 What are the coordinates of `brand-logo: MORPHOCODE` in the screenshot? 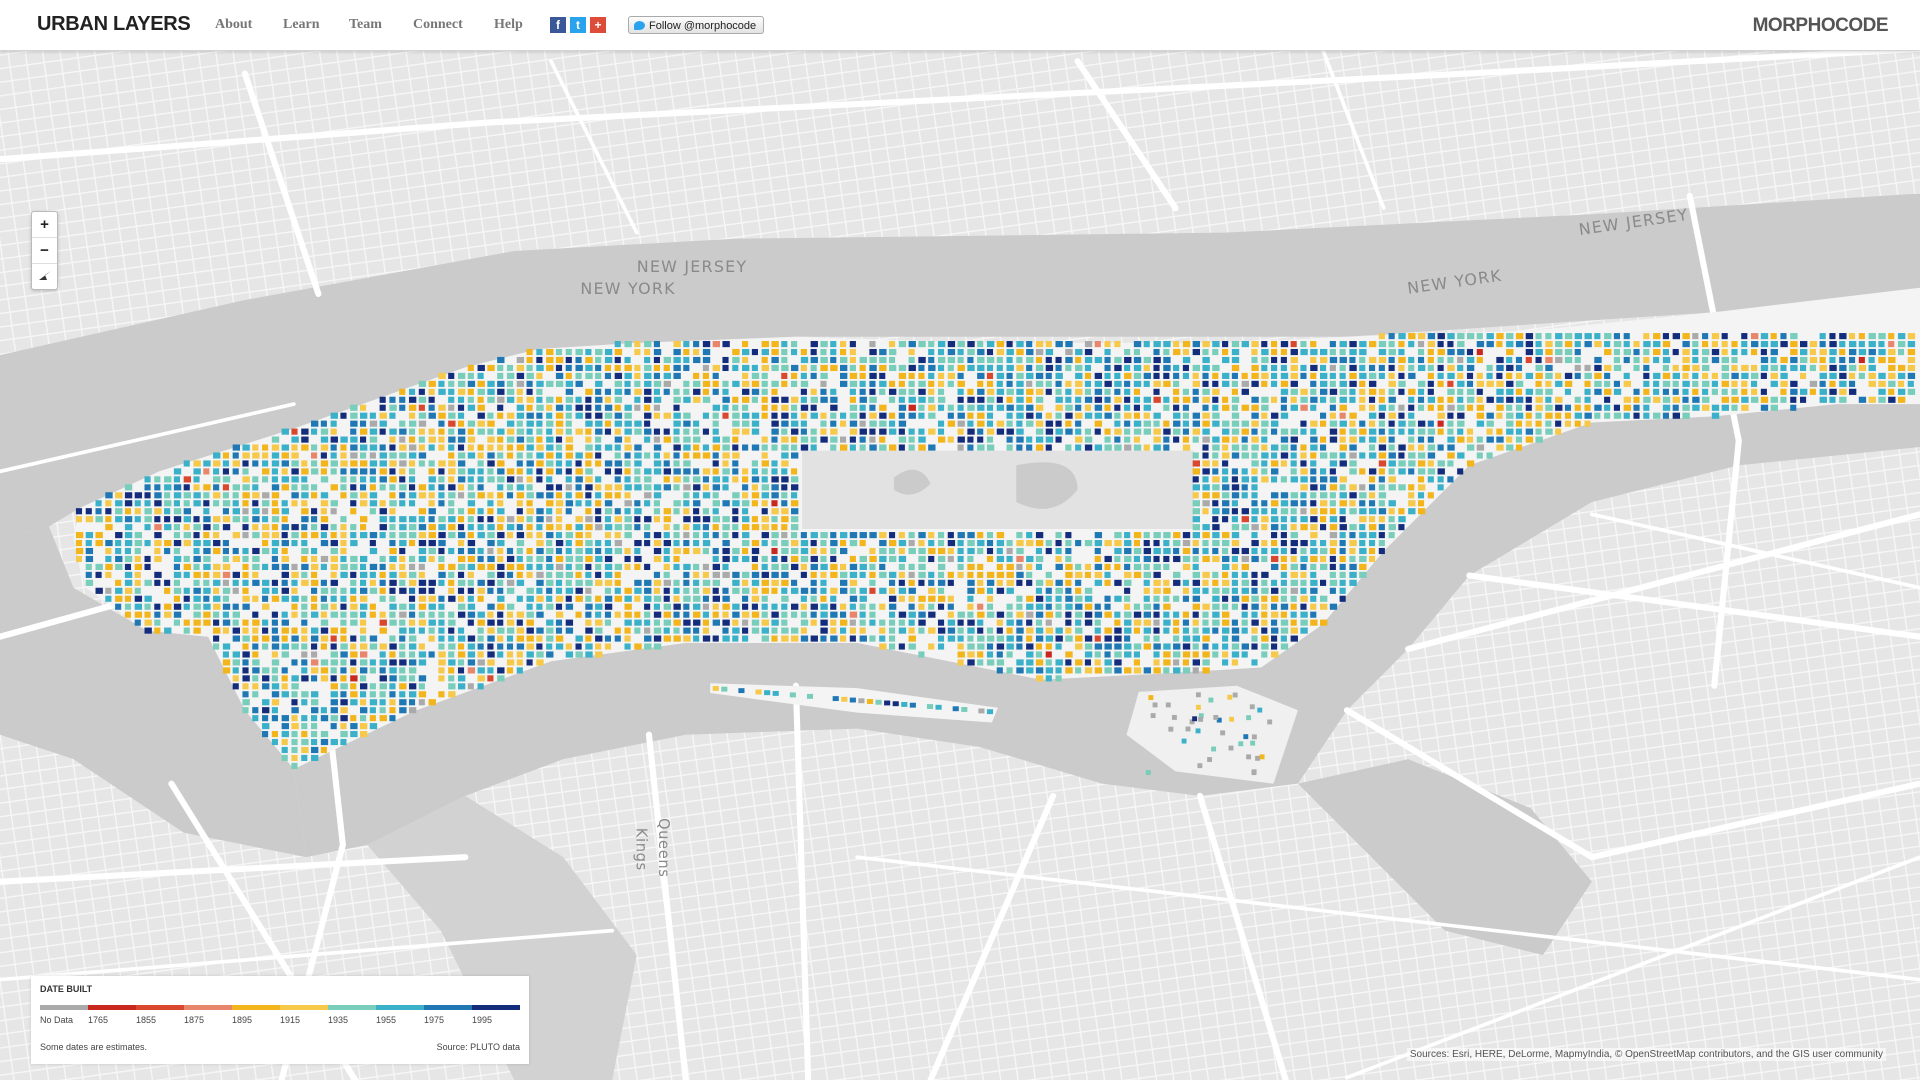 It's located at (1820, 25).